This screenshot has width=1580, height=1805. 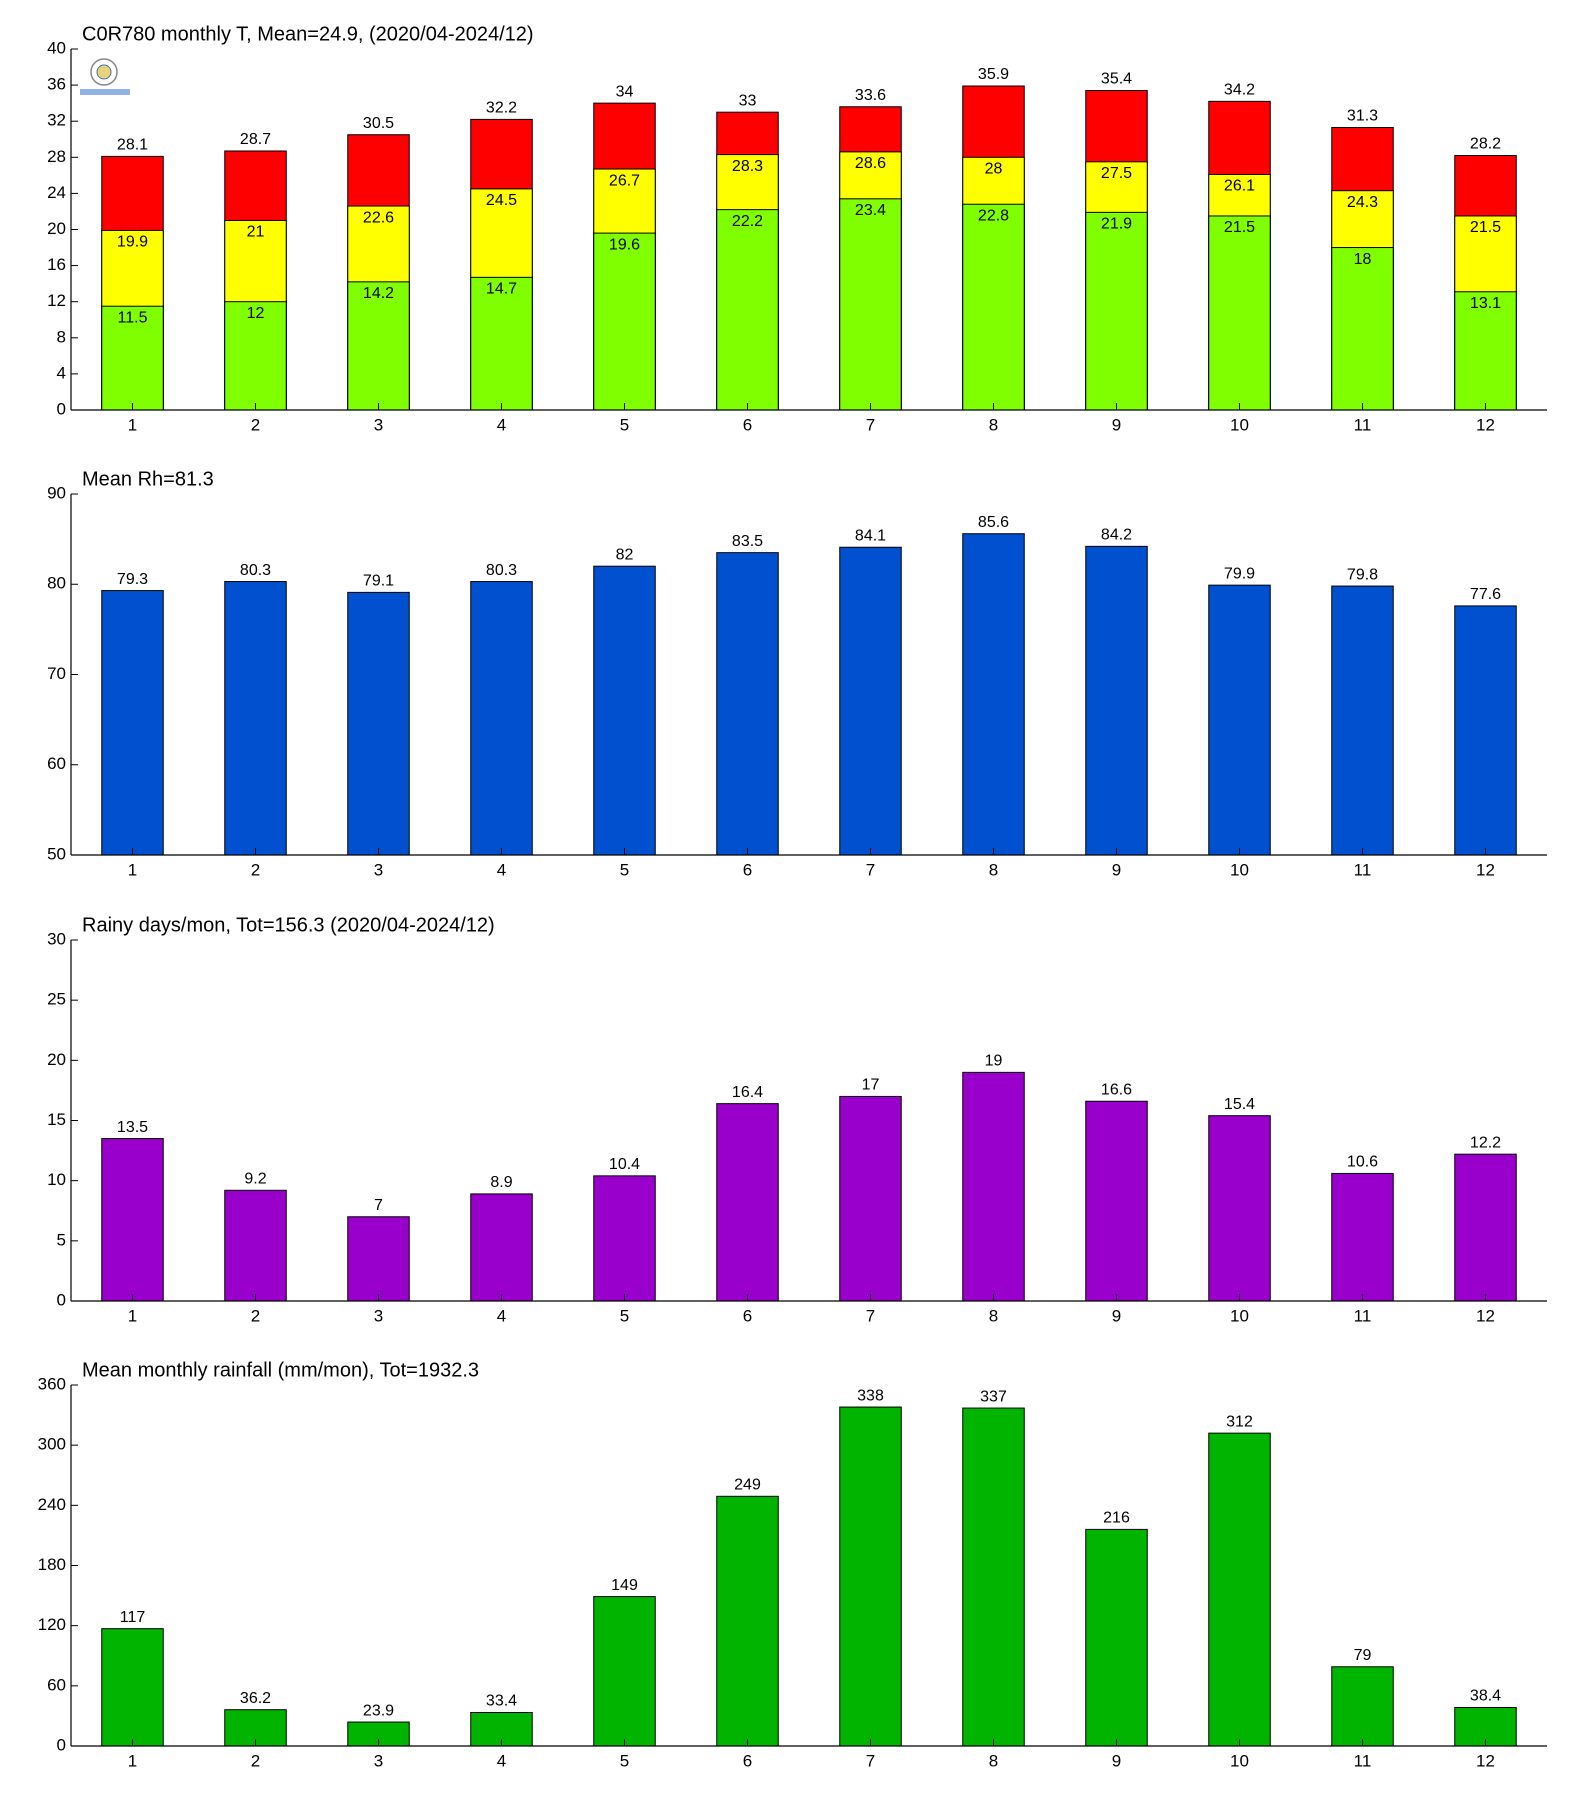 I want to click on value-label: 14.7, so click(x=501, y=289).